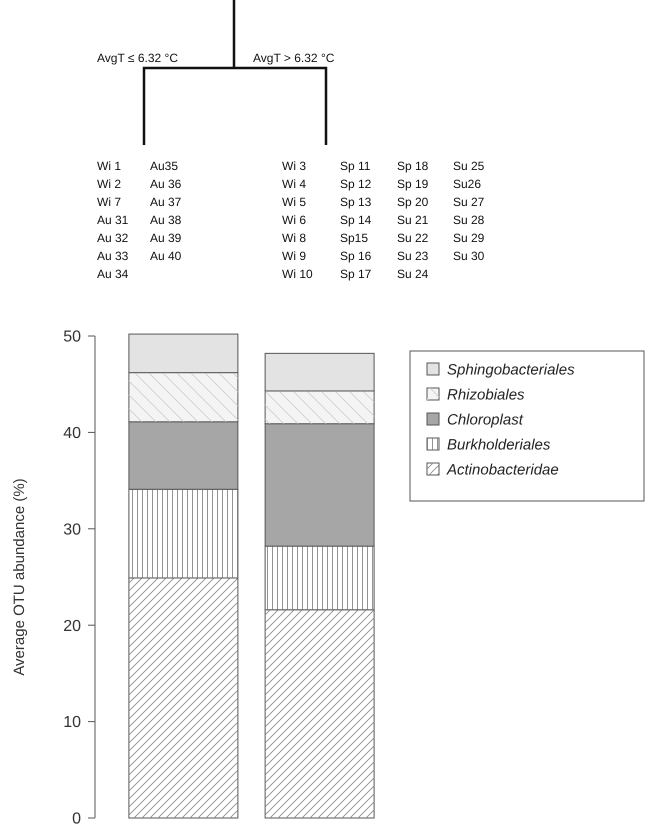  Describe the element at coordinates (297, 220) in the screenshot. I see `text: Wi 3 Wi 4 Wi 5 Wi 6 Wi 8 Wi 9 Wi 10` at that location.